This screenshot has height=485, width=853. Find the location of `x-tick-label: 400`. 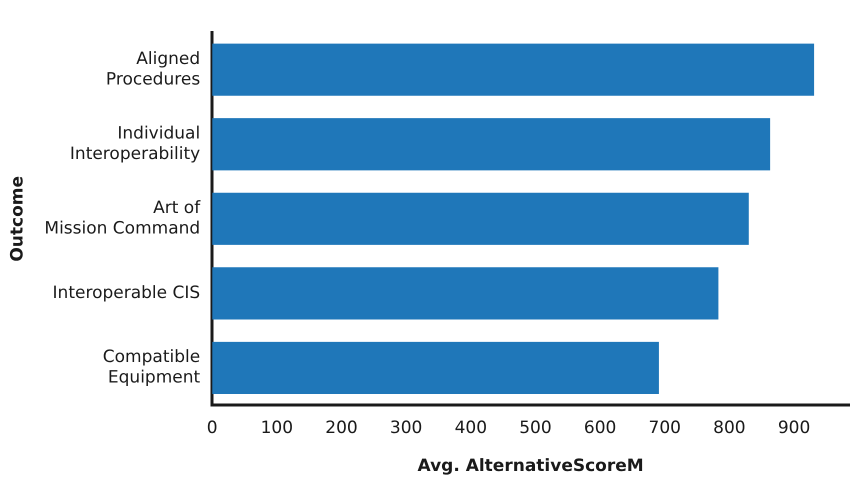

x-tick-label: 400 is located at coordinates (471, 428).